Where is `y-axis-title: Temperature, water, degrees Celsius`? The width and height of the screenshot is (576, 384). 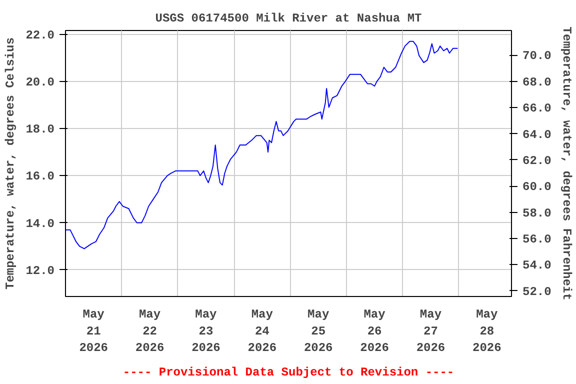
y-axis-title: Temperature, water, degrees Celsius is located at coordinates (11, 163).